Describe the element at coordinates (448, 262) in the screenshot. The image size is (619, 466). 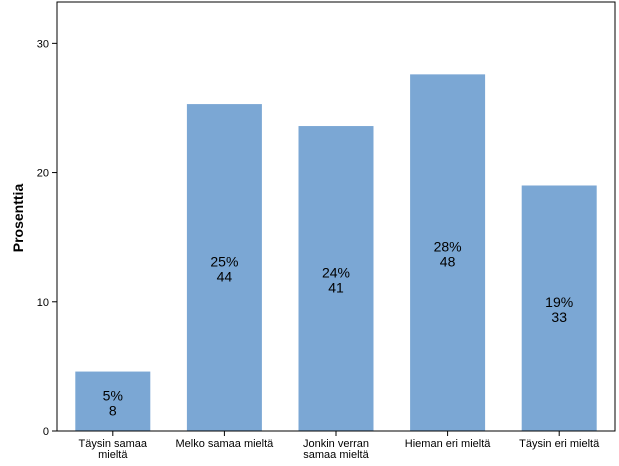
I see `bar-count-label: 48` at that location.